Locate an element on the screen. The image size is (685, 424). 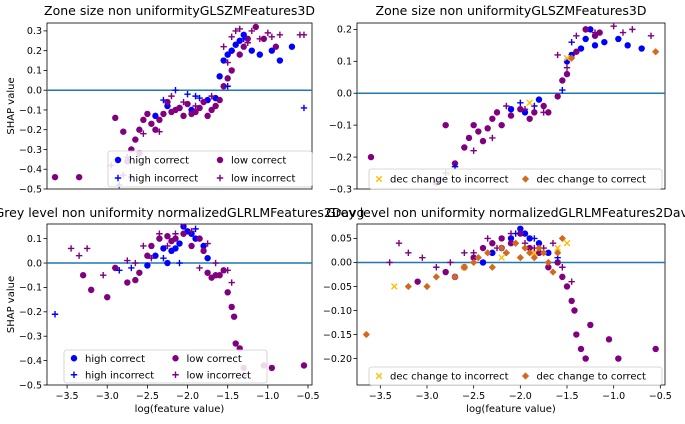
x-axis-label: log(feature value) is located at coordinates (511, 409).